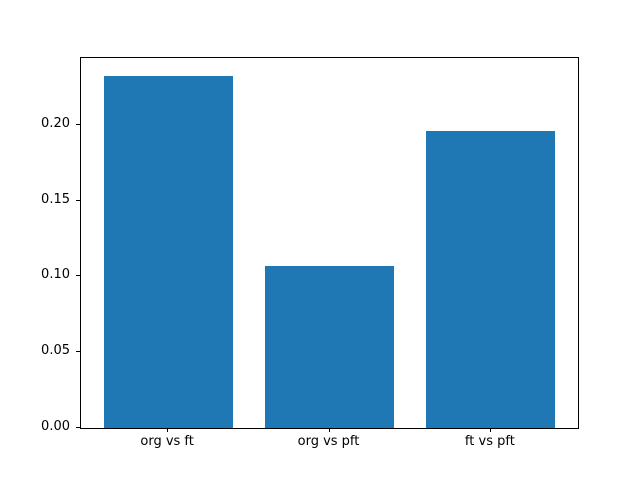 The width and height of the screenshot is (640, 480). I want to click on y-tick-label: 0.20, so click(55, 123).